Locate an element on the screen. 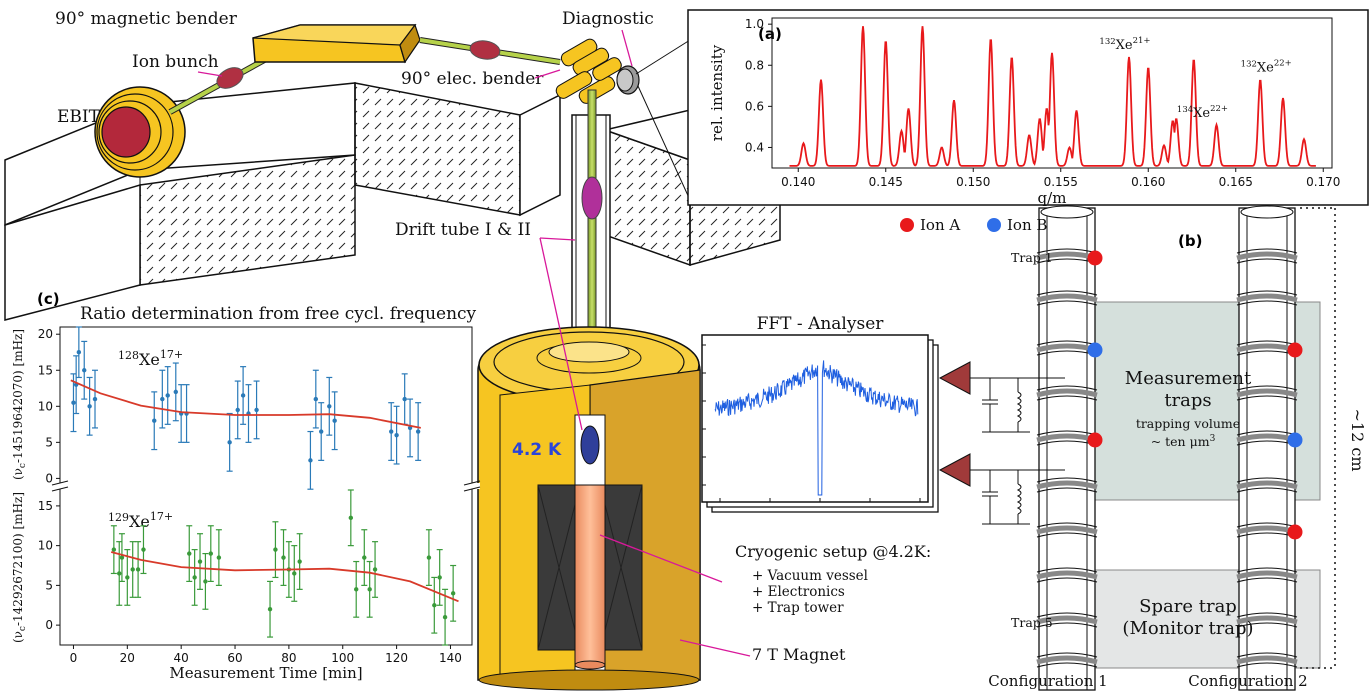  panel-a-xtick-label: 0.155 is located at coordinates (1061, 182).